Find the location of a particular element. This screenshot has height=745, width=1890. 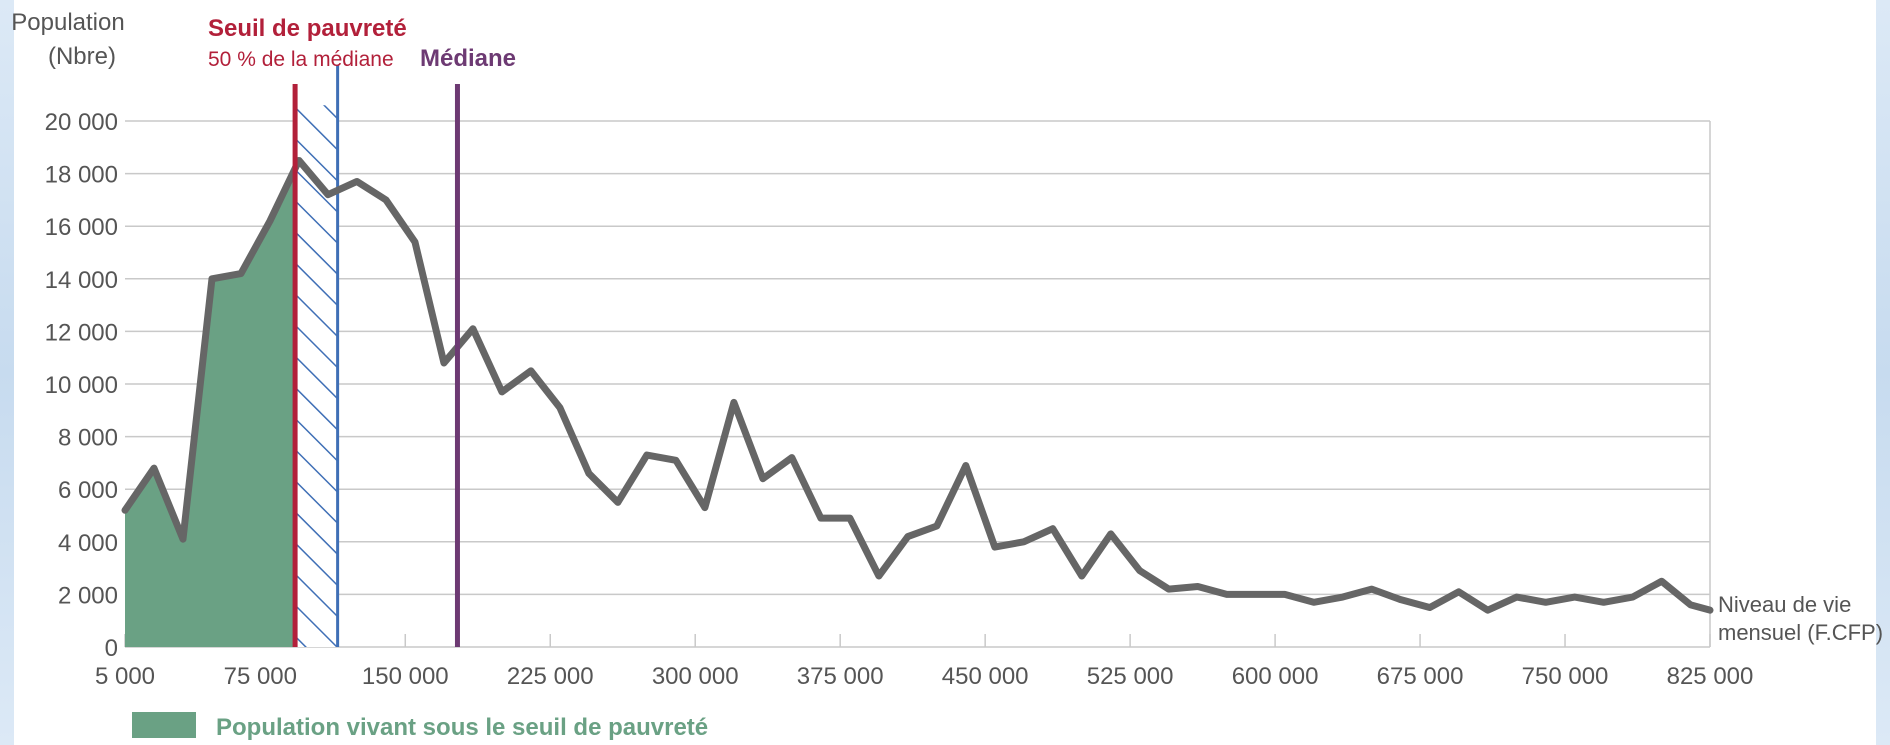

y-tick-label-18000: 18 000 is located at coordinates (81, 175).